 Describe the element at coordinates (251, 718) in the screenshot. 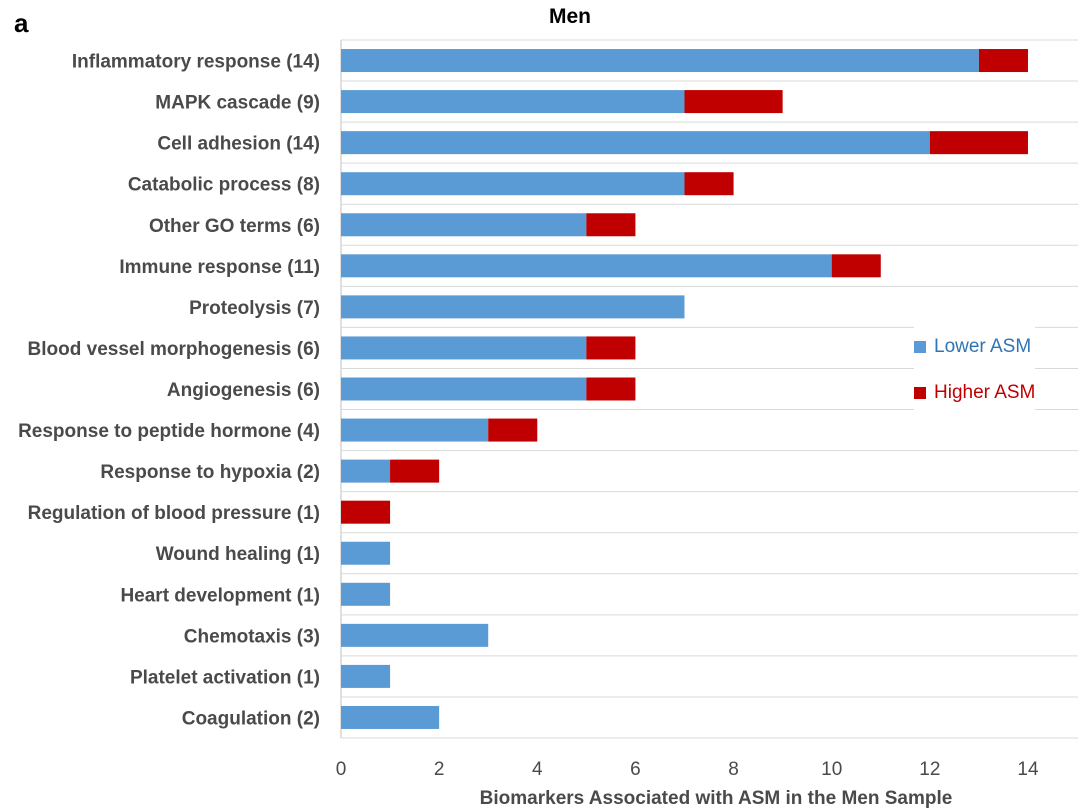

I see `category-label: Coagulation (2)` at that location.